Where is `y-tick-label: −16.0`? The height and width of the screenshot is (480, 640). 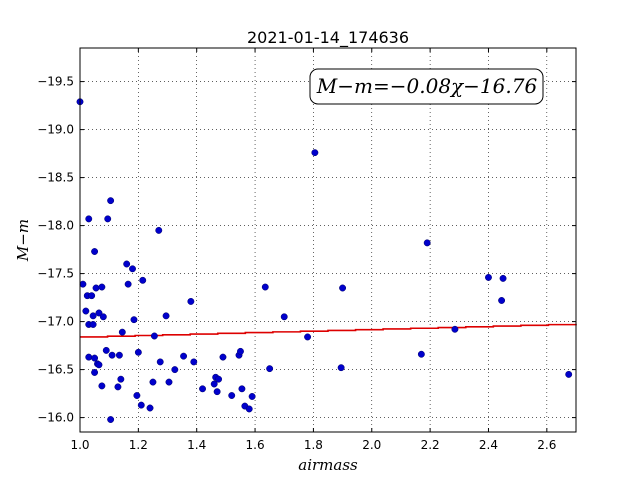
y-tick-label: −16.0 is located at coordinates (55, 418).